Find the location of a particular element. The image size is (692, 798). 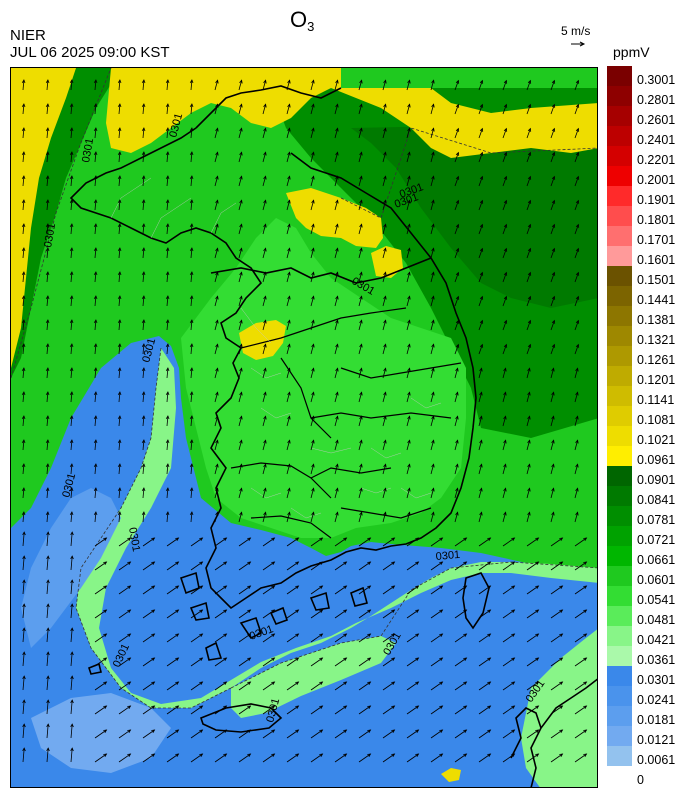

colorbar-tick-label: 0.0121 is located at coordinates (656, 740).